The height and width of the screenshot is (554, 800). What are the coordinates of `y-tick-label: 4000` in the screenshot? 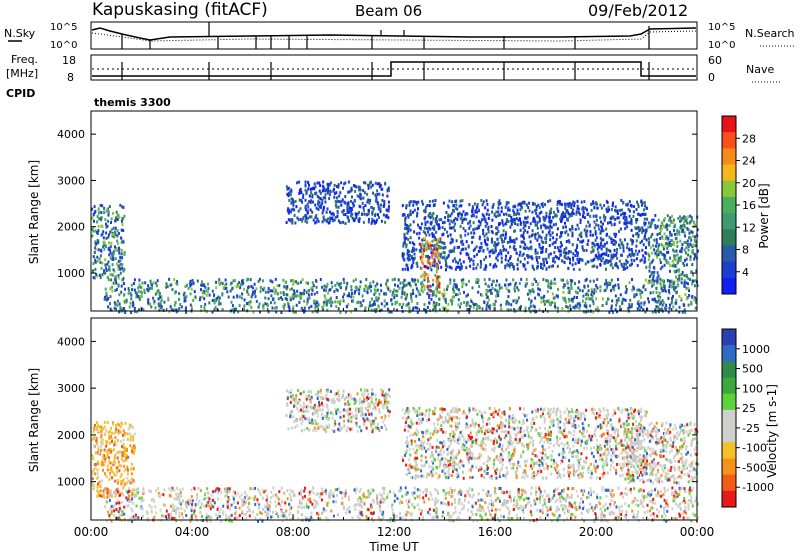 It's located at (71, 134).